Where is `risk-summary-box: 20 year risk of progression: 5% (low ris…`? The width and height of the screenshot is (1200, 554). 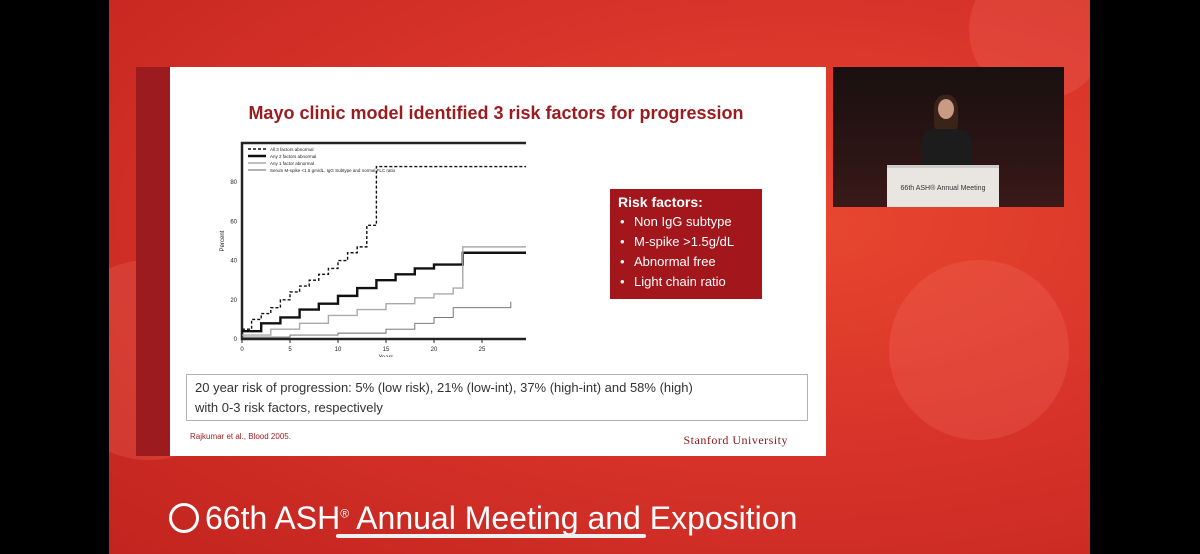
risk-summary-box: 20 year risk of progression: 5% (low ris… is located at coordinates (497, 397).